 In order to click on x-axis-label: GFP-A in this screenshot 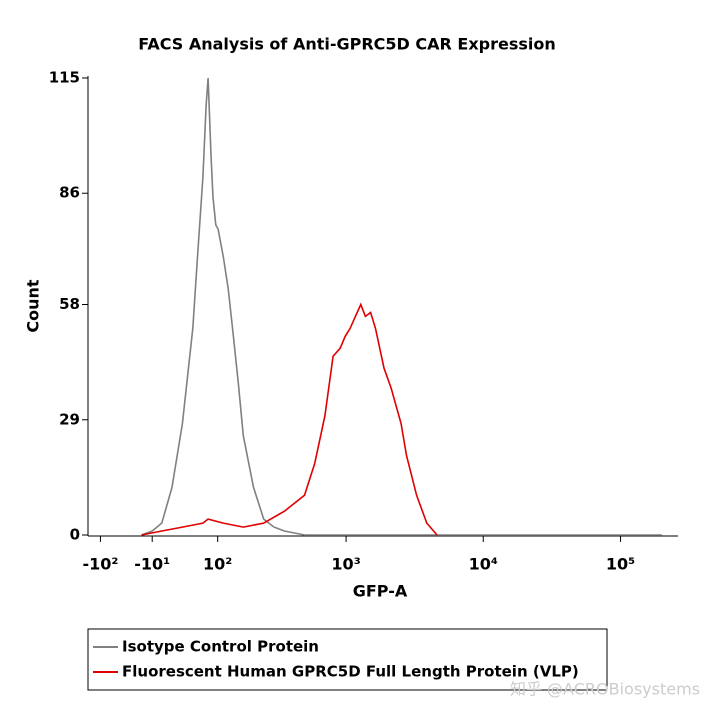, I will do `click(380, 591)`.